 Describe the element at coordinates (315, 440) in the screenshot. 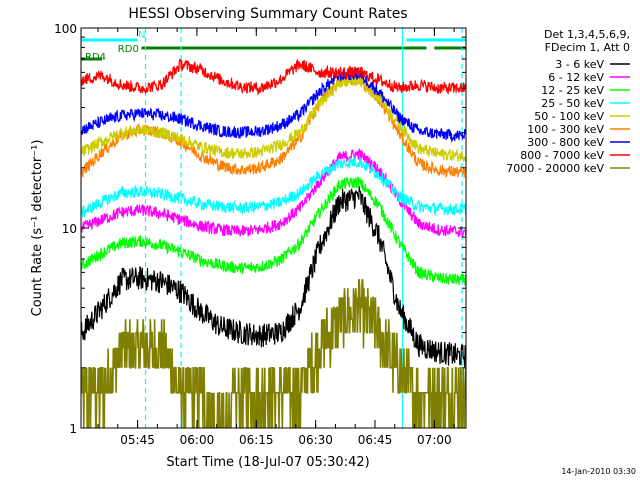

I see `x-tick-label: 06:30` at that location.